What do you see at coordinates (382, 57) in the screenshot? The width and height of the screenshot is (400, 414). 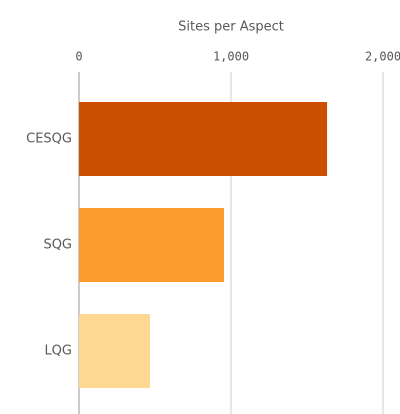 I see `x-tick-label: 2,000` at bounding box center [382, 57].